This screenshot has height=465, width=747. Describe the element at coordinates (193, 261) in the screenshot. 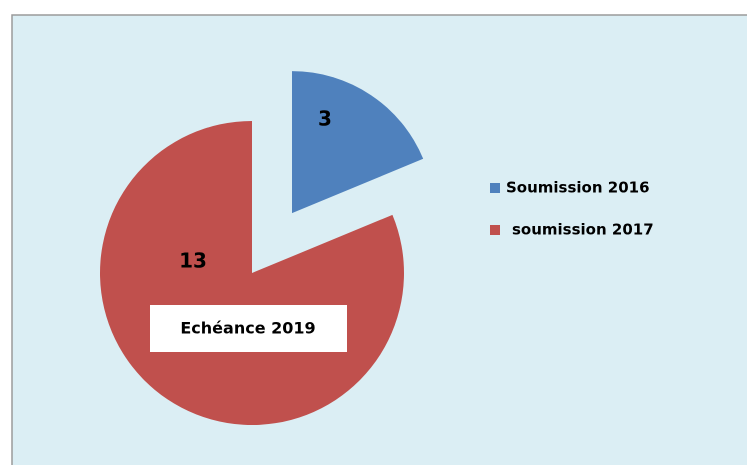

I see `data-label: 13` at that location.